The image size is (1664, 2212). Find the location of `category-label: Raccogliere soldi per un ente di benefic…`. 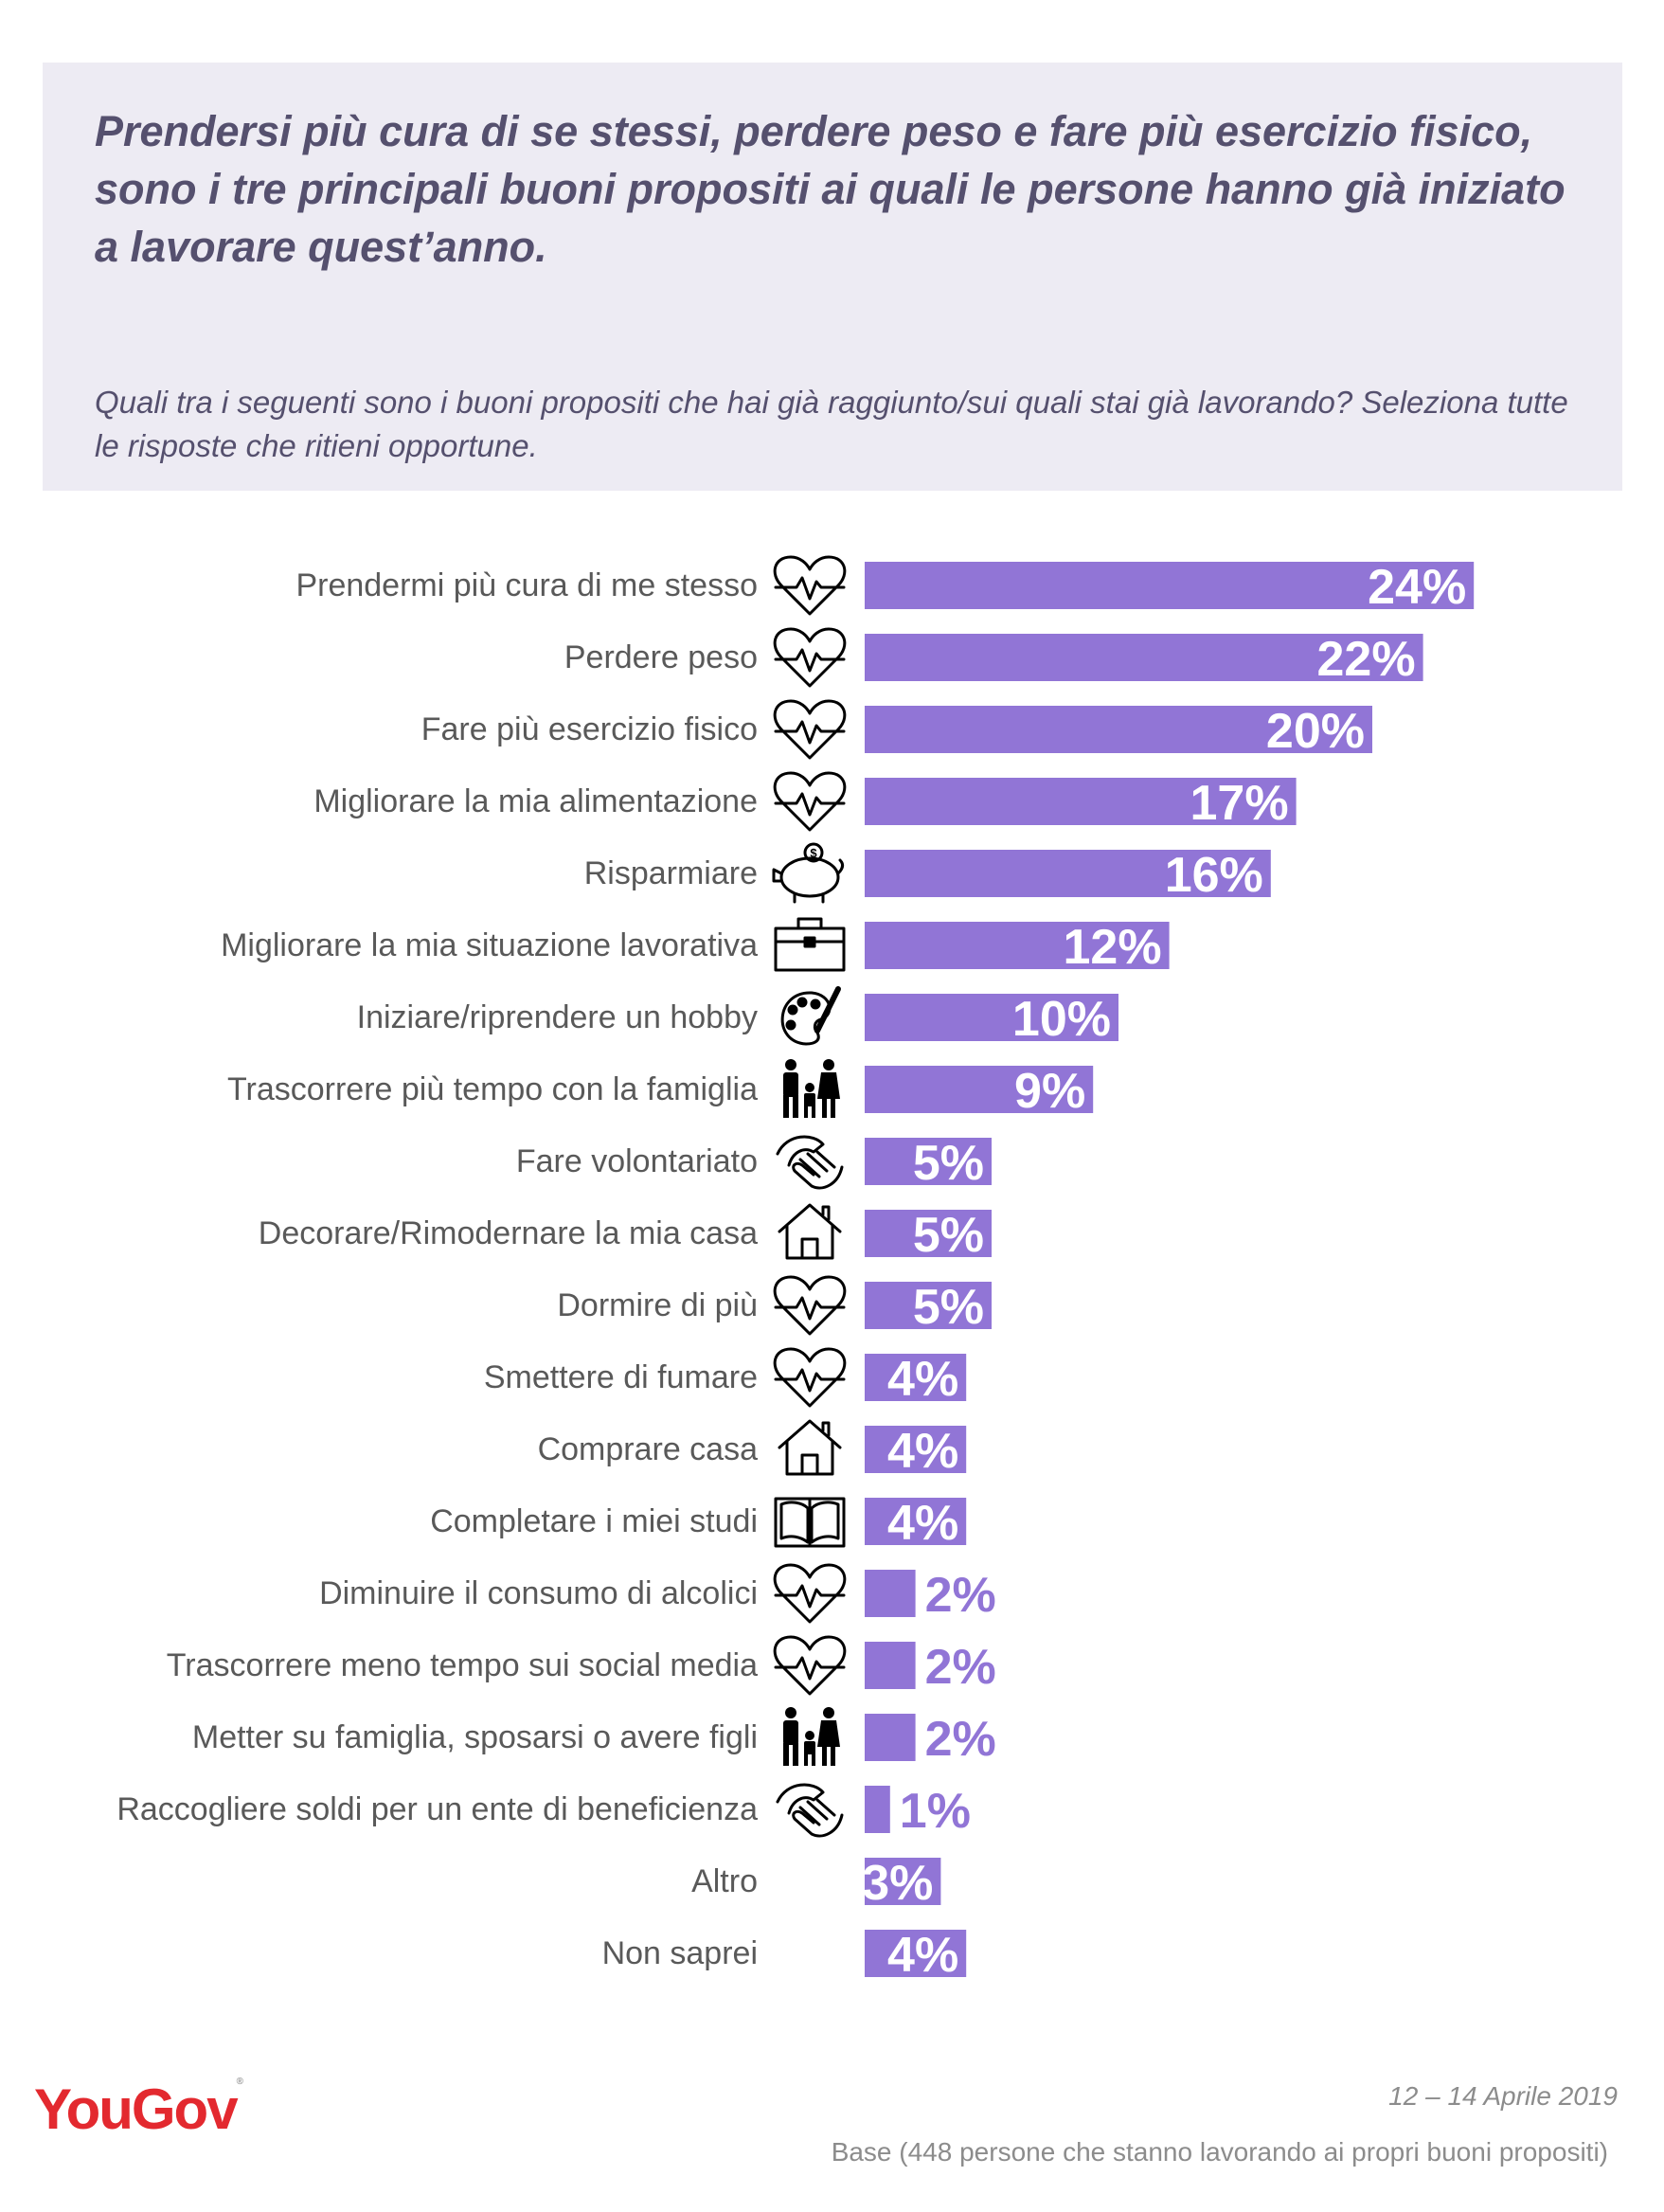

category-label: Raccogliere soldi per un ente di benefic… is located at coordinates (437, 1809).